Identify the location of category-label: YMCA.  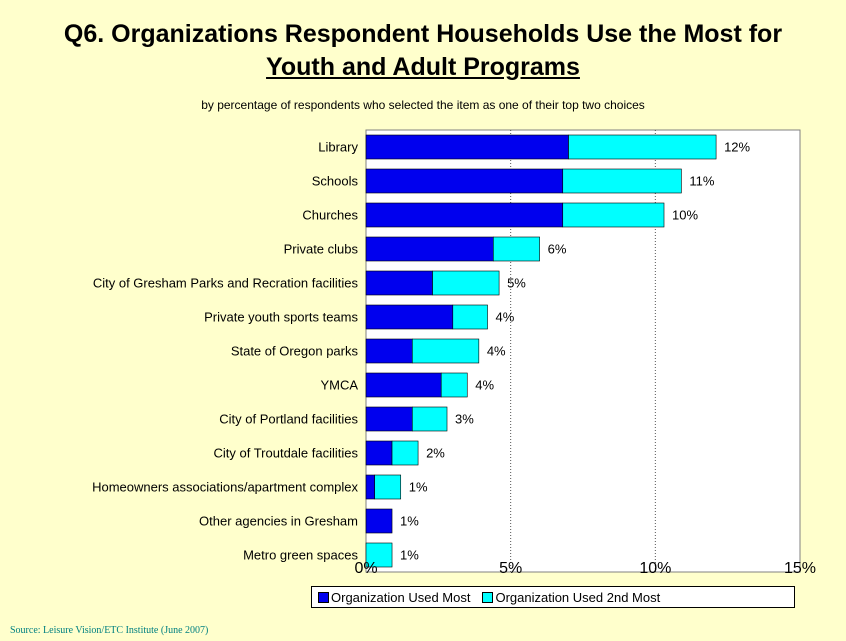
(339, 385).